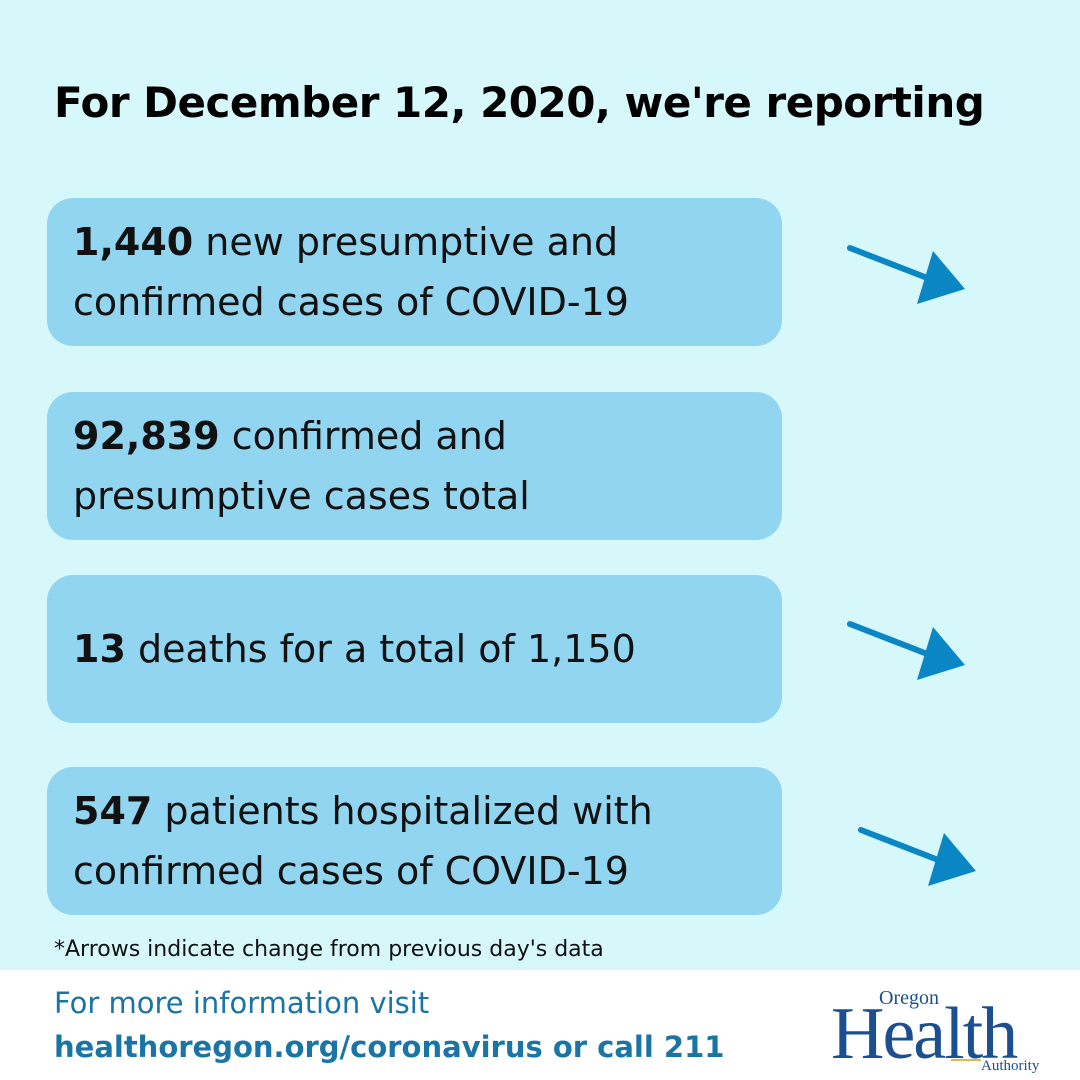  I want to click on logo-authority-text: Authority, so click(1010, 1066).